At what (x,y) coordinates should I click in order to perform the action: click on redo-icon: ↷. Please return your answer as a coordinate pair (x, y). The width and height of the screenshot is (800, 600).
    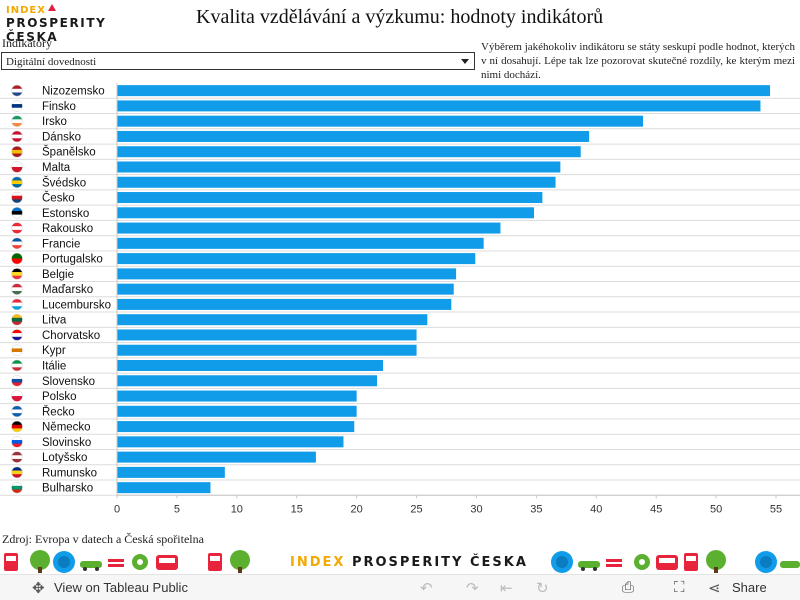
    Looking at the image, I should click on (472, 588).